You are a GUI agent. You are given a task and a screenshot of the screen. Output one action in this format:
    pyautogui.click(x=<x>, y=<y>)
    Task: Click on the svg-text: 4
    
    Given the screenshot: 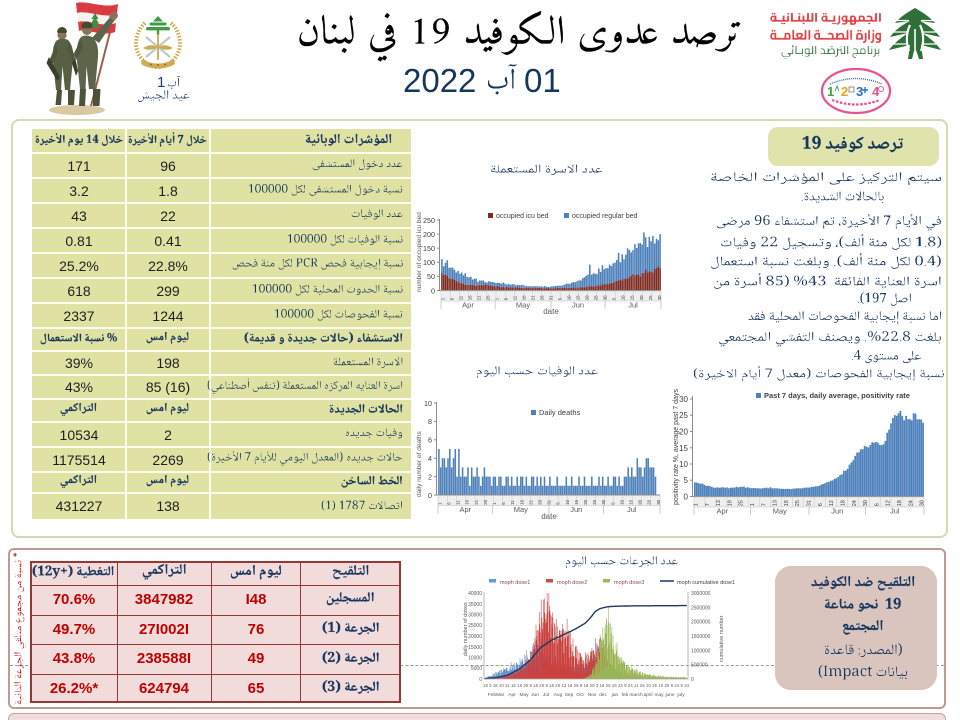 What is the action you would take?
    pyautogui.click(x=430, y=458)
    